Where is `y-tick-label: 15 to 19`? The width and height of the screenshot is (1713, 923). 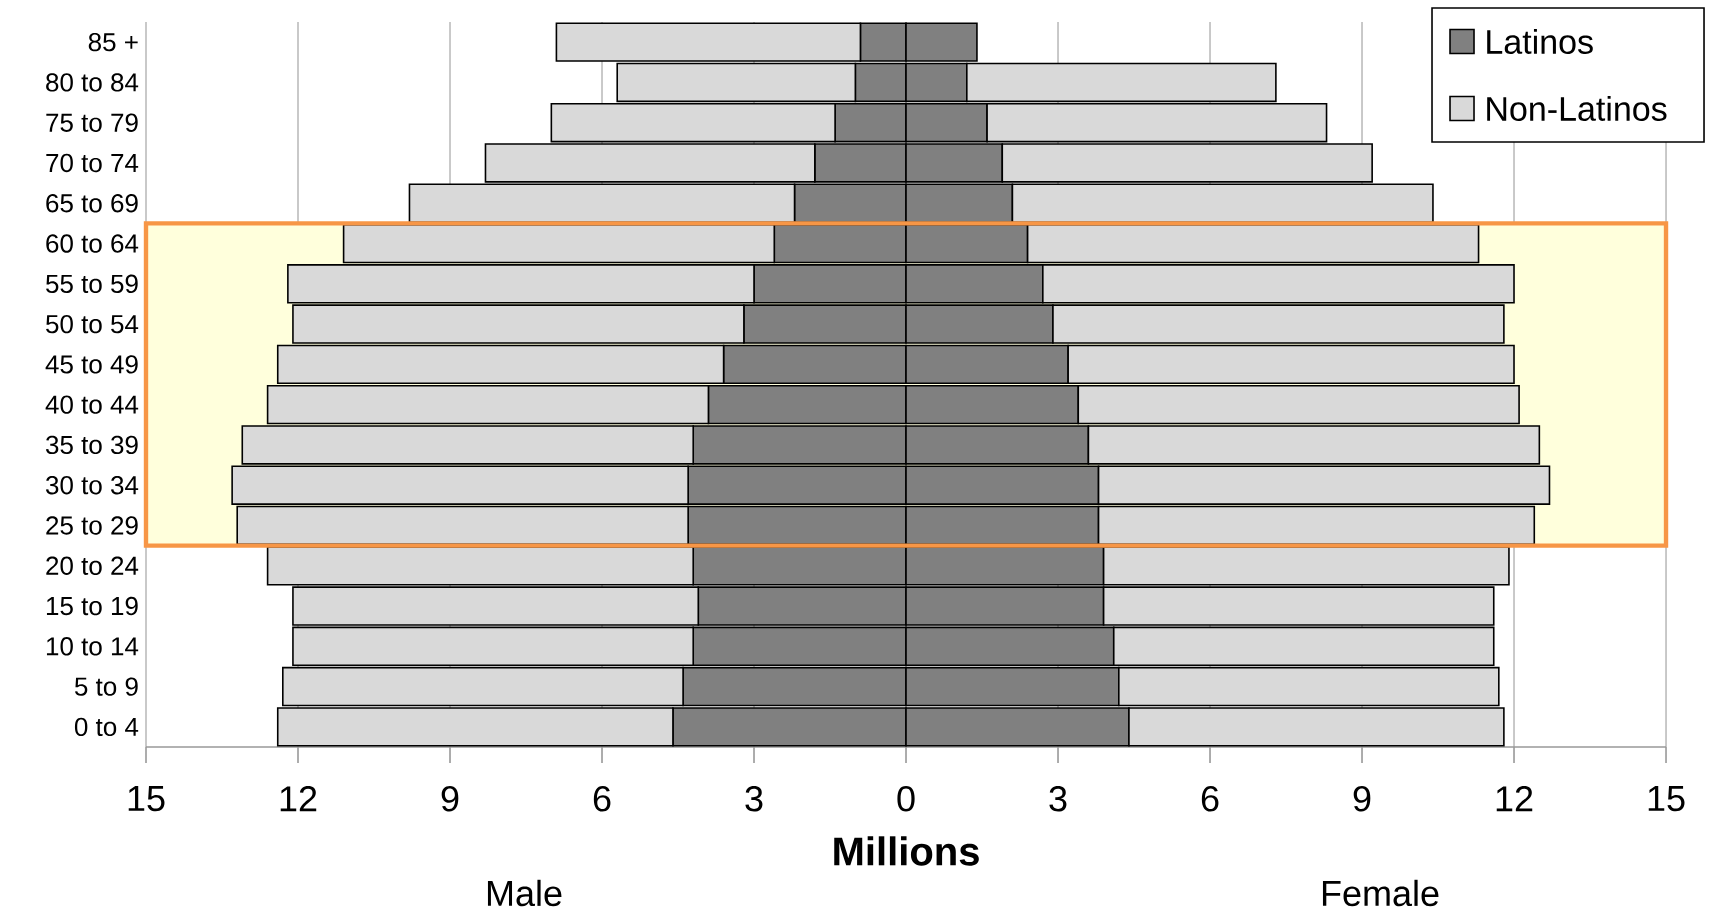
y-tick-label: 15 to 19 is located at coordinates (92, 606).